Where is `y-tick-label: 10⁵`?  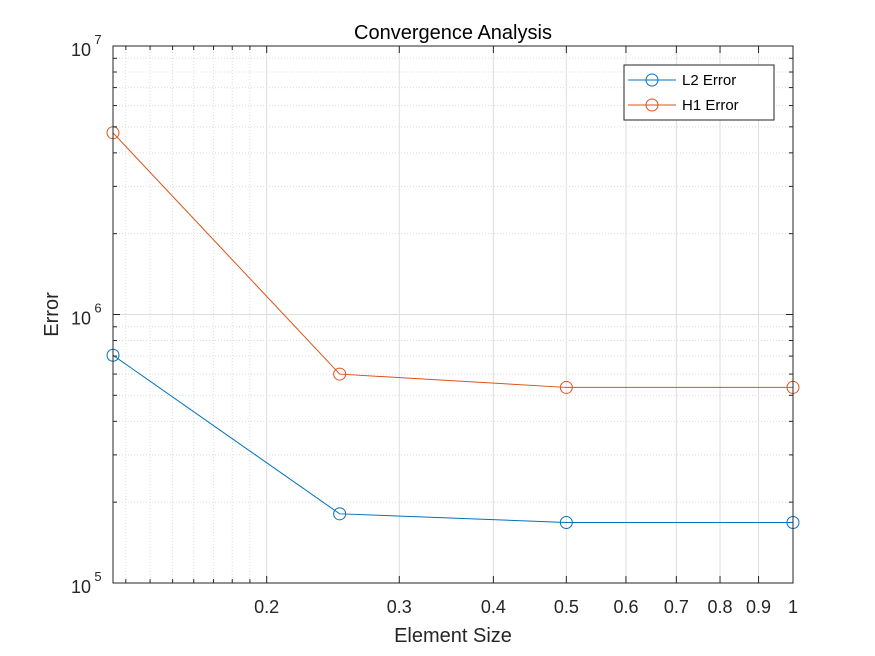
y-tick-label: 10⁵ is located at coordinates (86, 583).